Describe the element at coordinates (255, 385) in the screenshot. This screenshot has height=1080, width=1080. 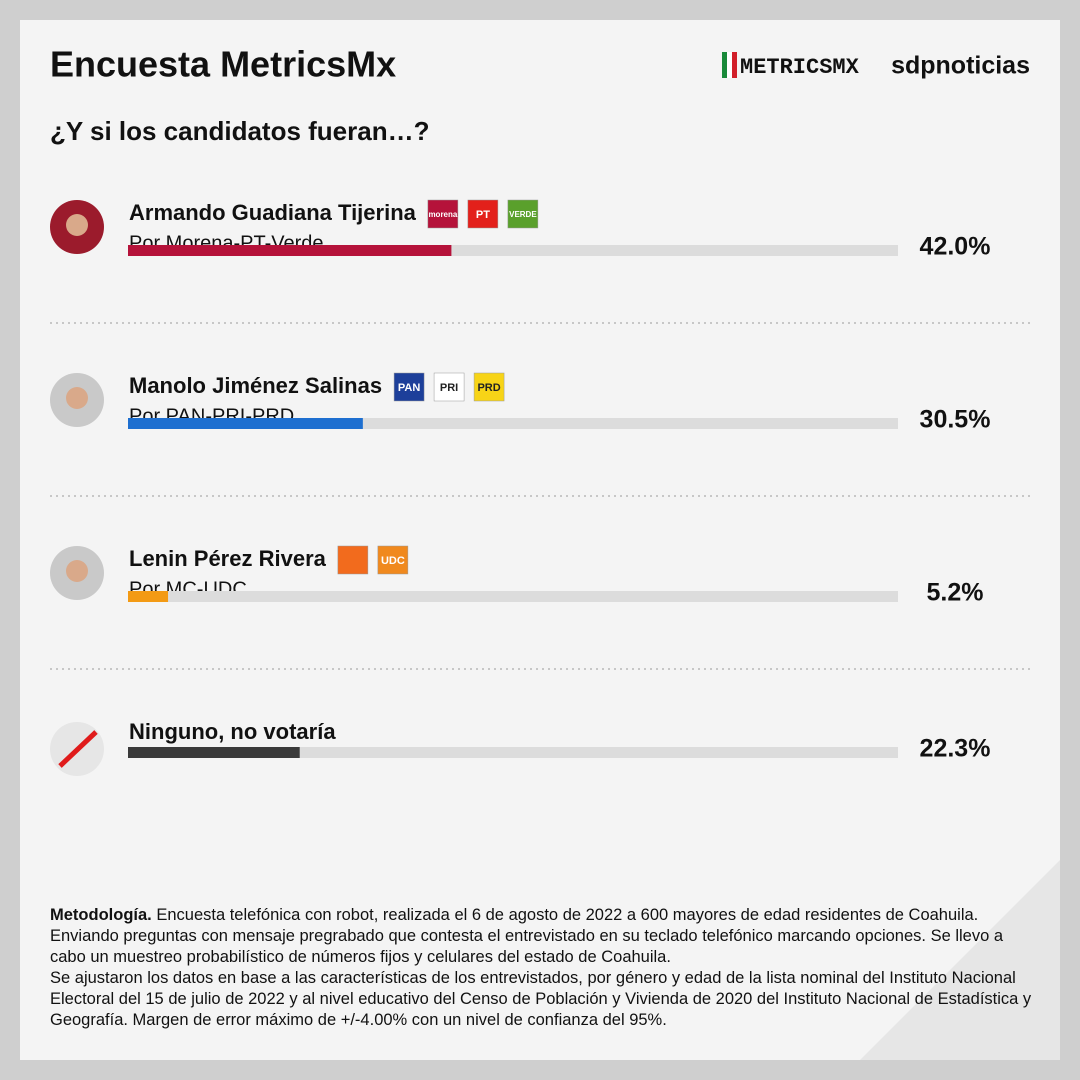
I see `candidate-name: Manolo Jiménez Salinas` at that location.